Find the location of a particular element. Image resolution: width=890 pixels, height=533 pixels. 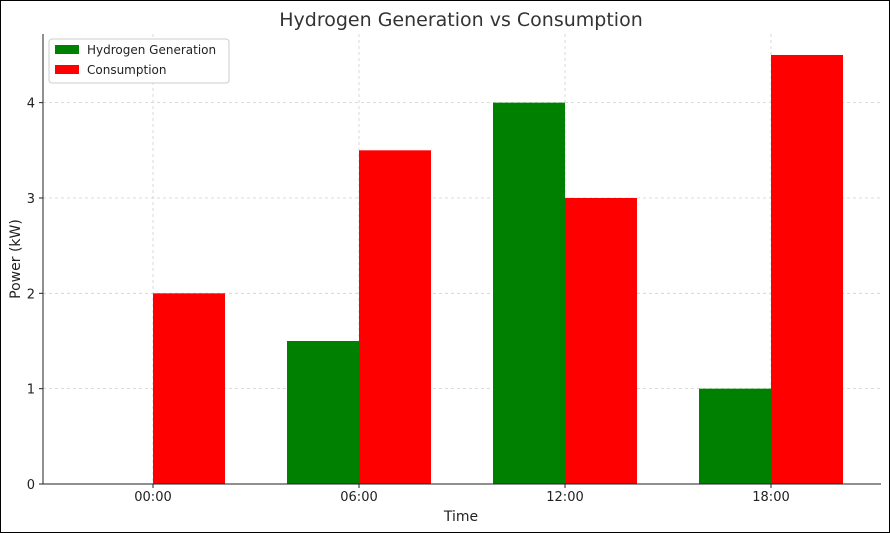

legend: Hydrogen Generation Consumption is located at coordinates (139, 61).